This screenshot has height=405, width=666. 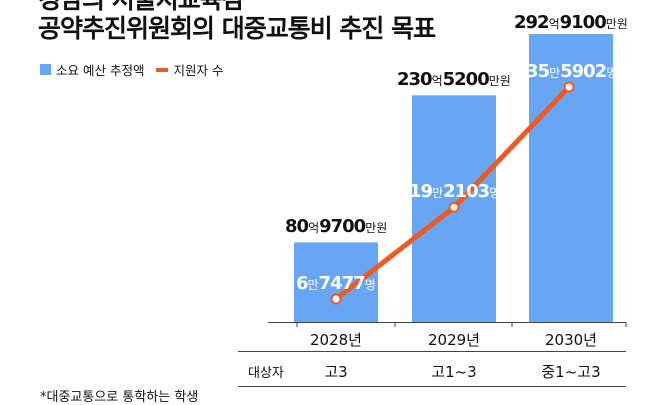 What do you see at coordinates (571, 340) in the screenshot?
I see `x-tick-label: 2030년` at bounding box center [571, 340].